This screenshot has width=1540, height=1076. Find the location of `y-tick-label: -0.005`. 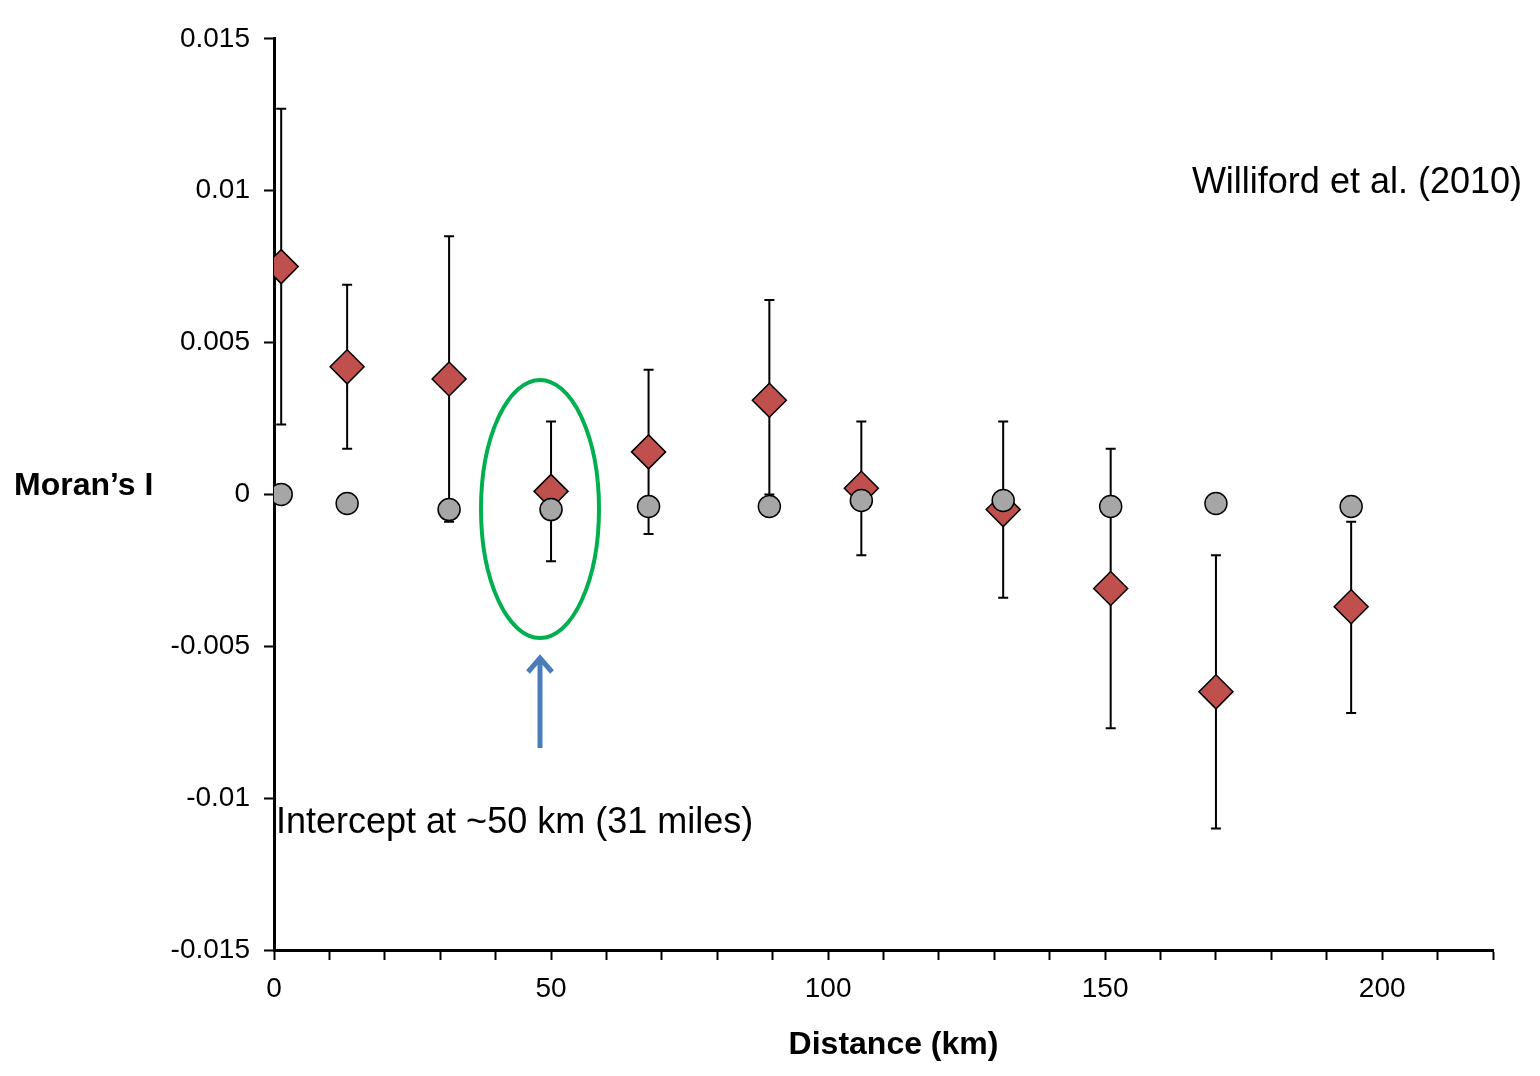

y-tick-label: -0.005 is located at coordinates (210, 644).